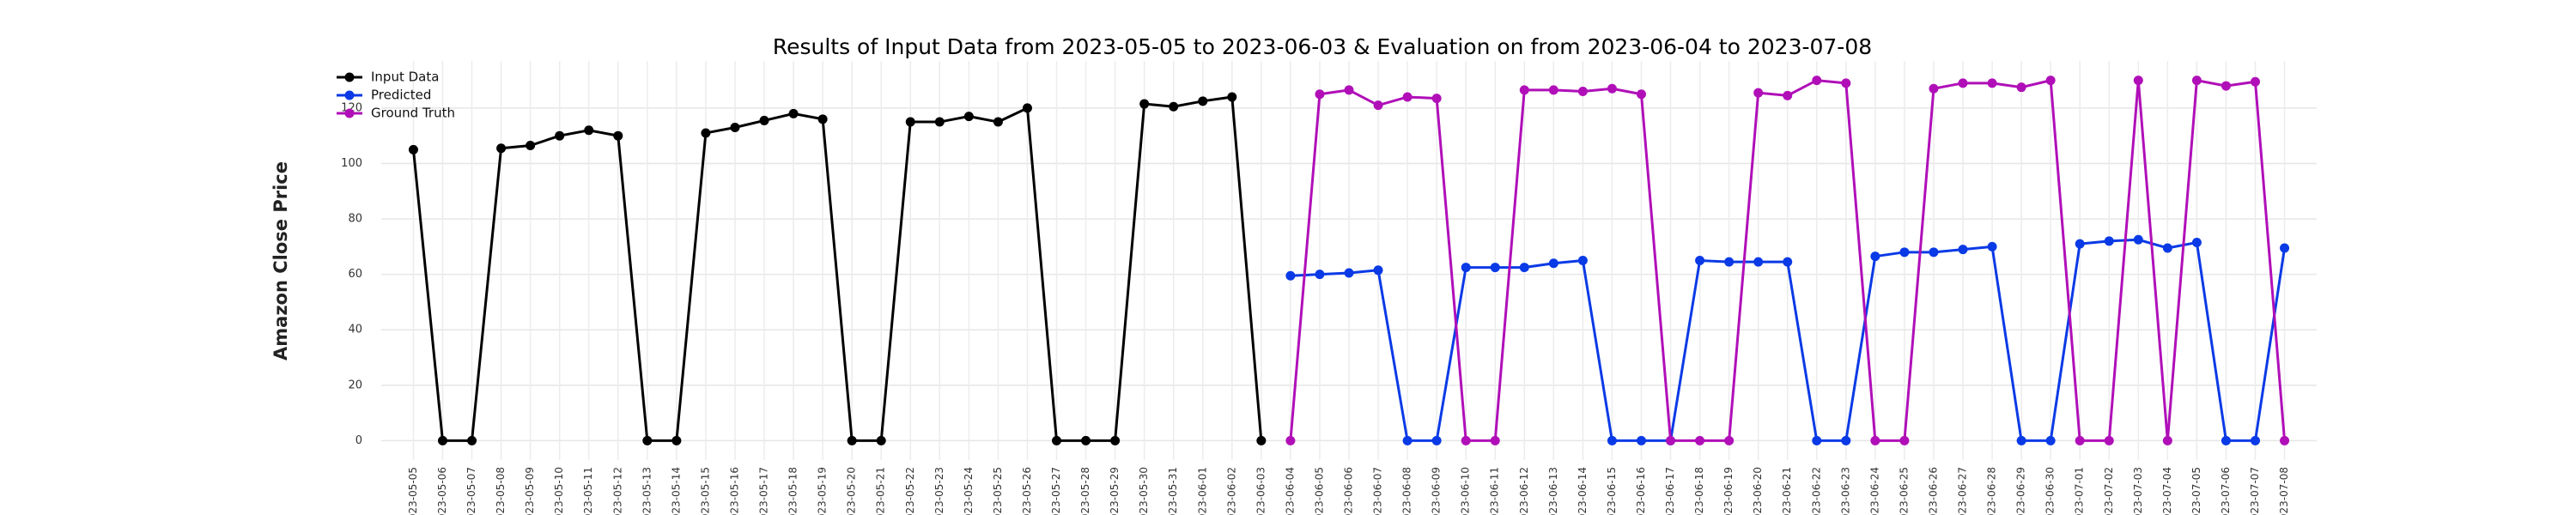 This screenshot has height=515, width=2576. Describe the element at coordinates (355, 274) in the screenshot. I see `y-tick-label: 60` at that location.